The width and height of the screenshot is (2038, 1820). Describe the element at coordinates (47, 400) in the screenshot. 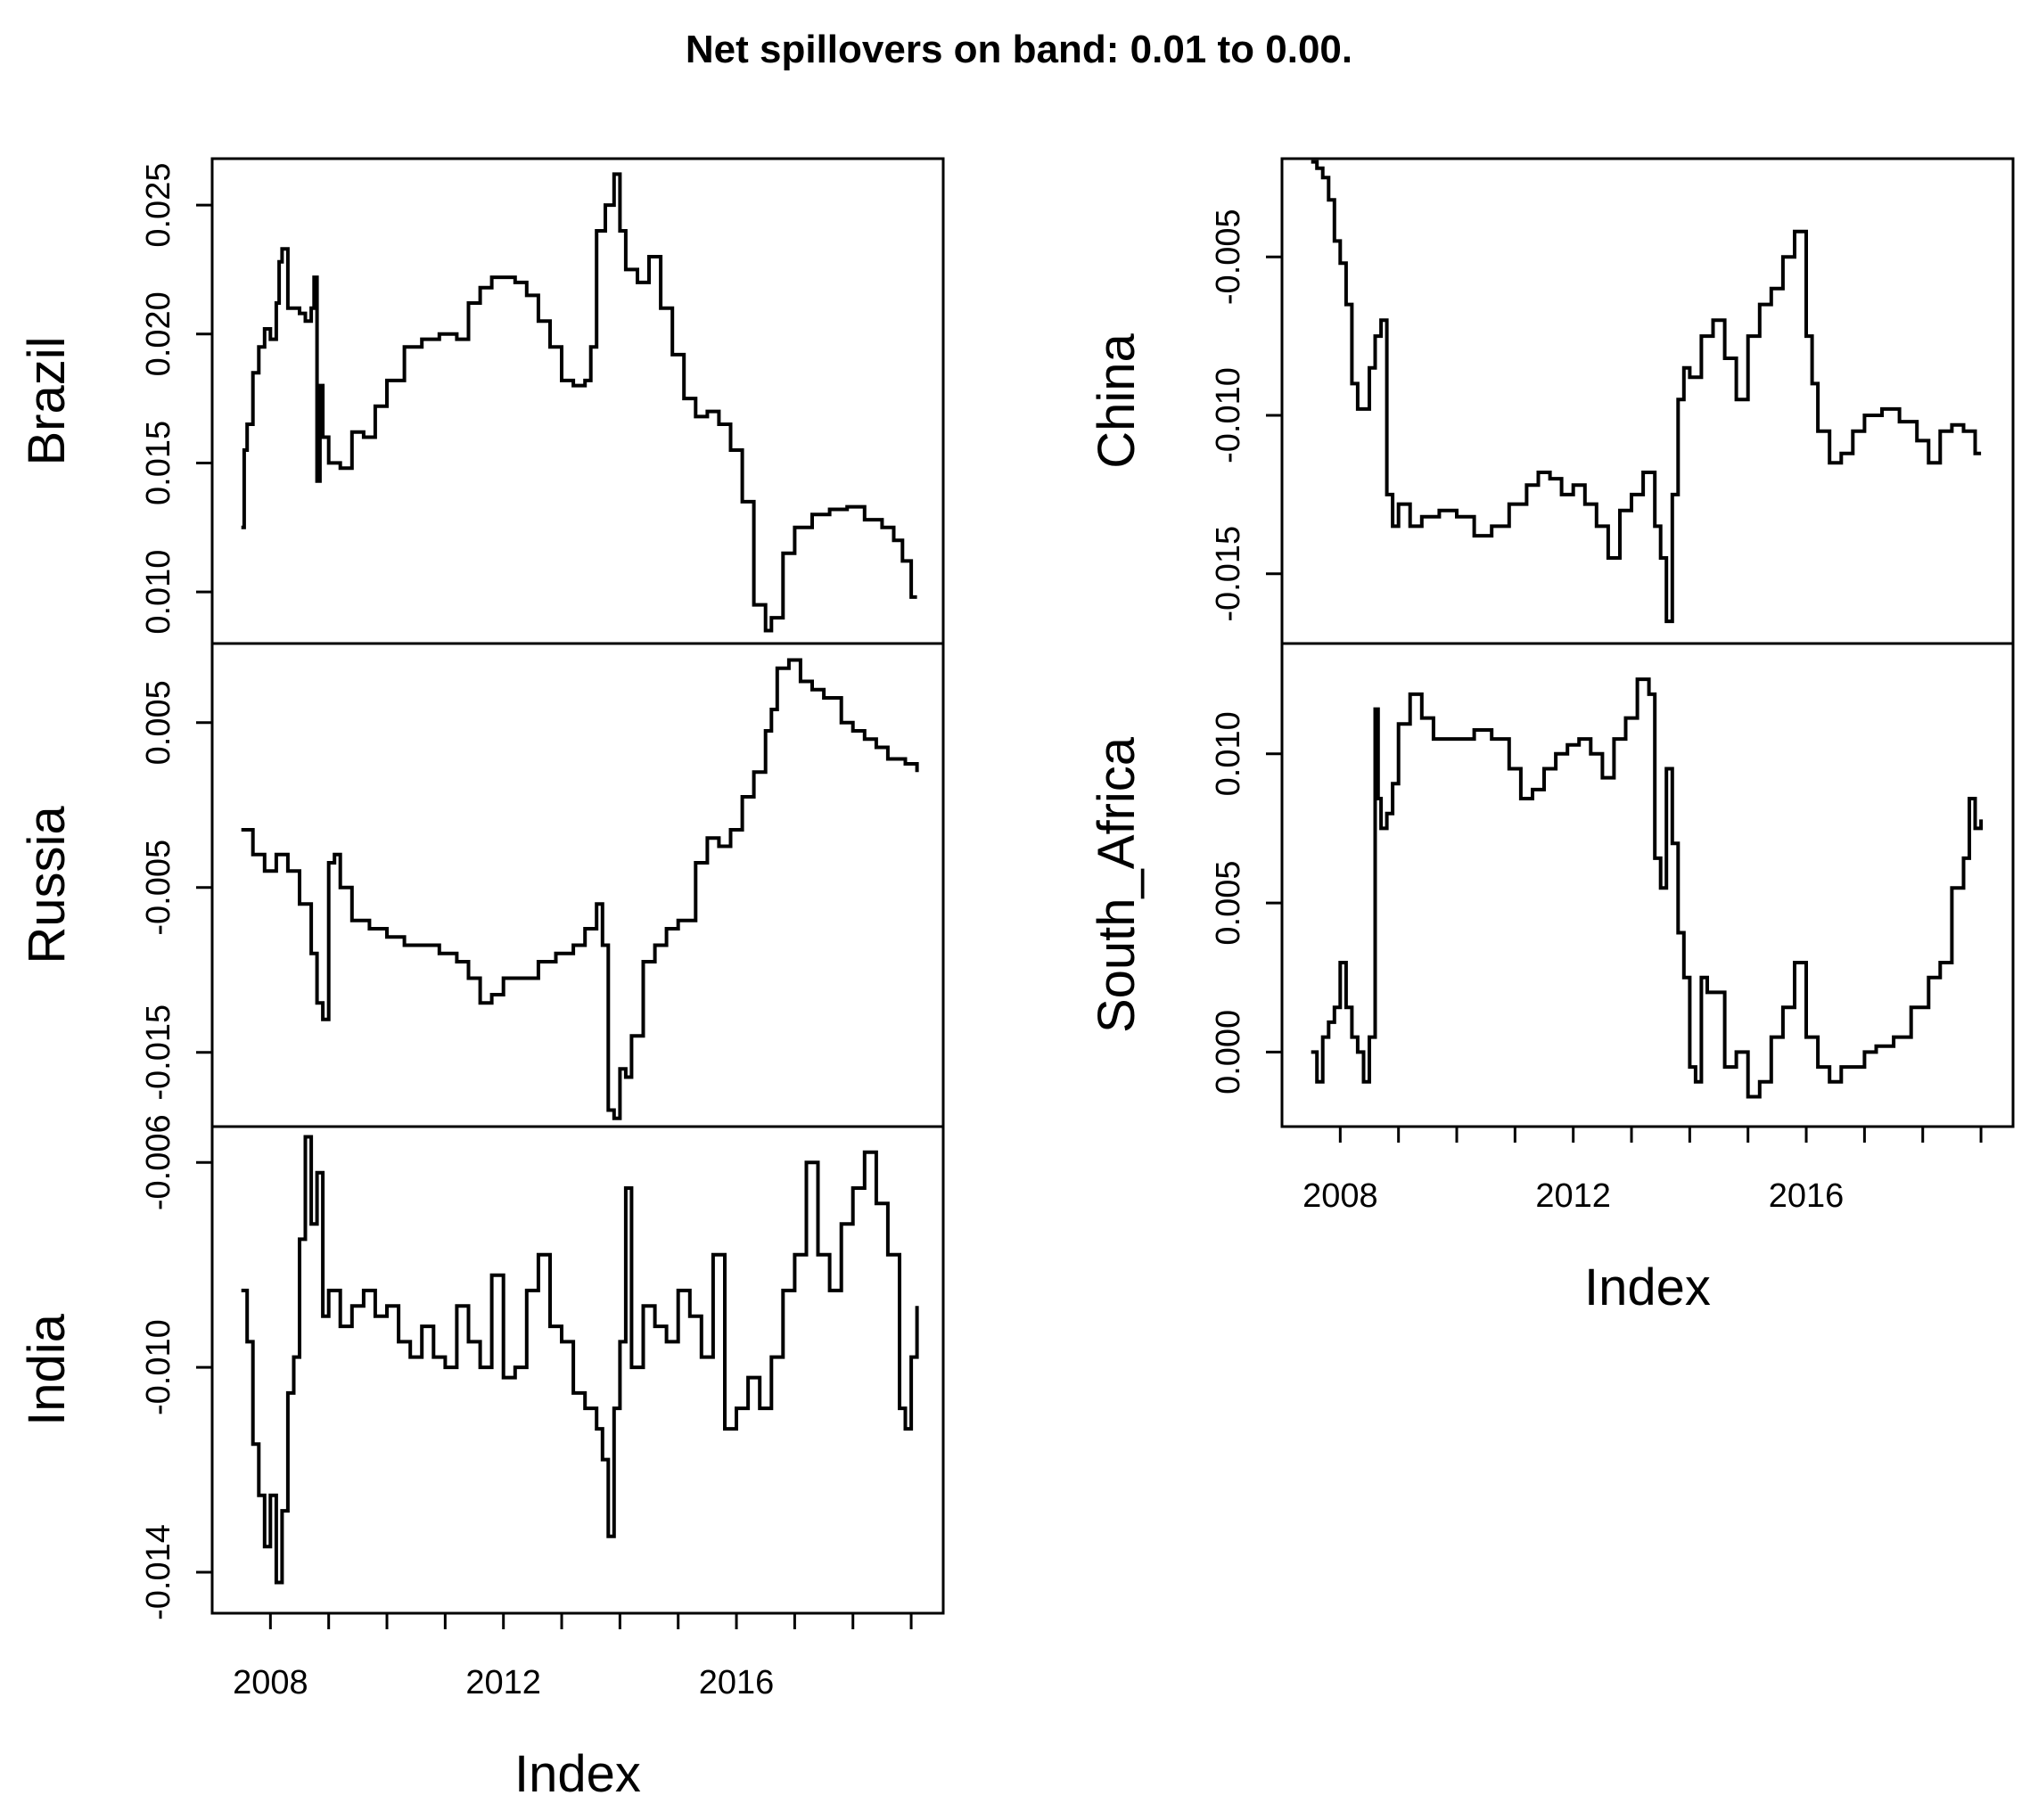

I see `ylabel-brazil: Brazil` at that location.